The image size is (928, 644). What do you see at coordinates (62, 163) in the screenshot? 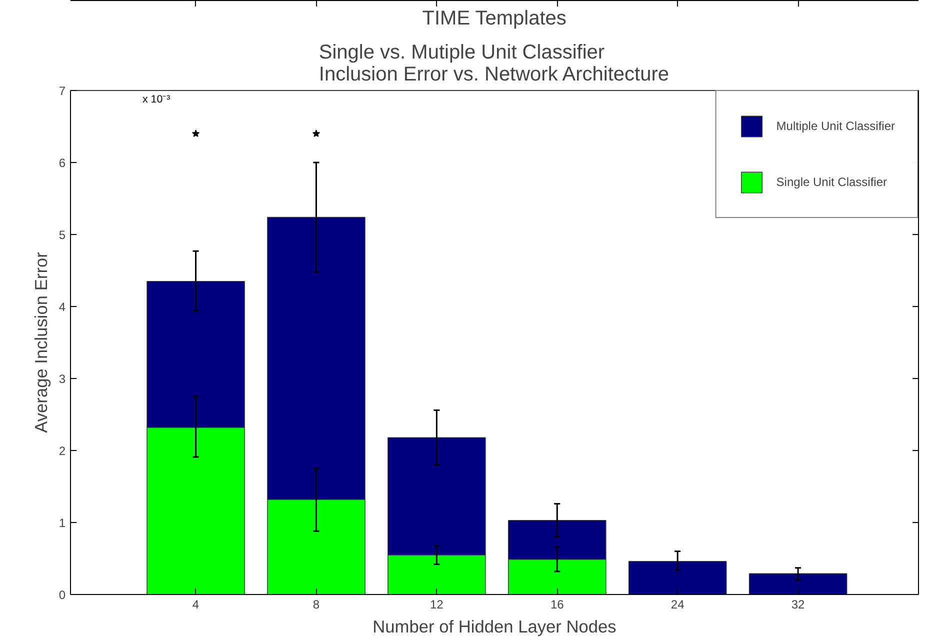
I see `y-tick-label: 6` at bounding box center [62, 163].